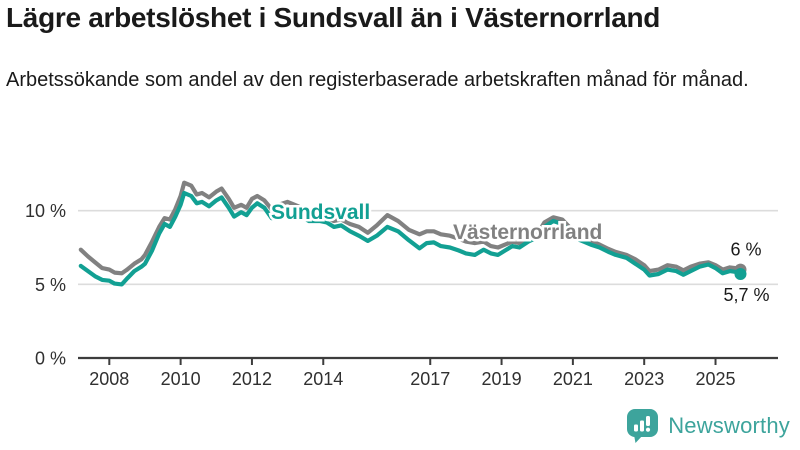 The width and height of the screenshot is (800, 450). I want to click on x-tick-label: 2021, so click(573, 379).